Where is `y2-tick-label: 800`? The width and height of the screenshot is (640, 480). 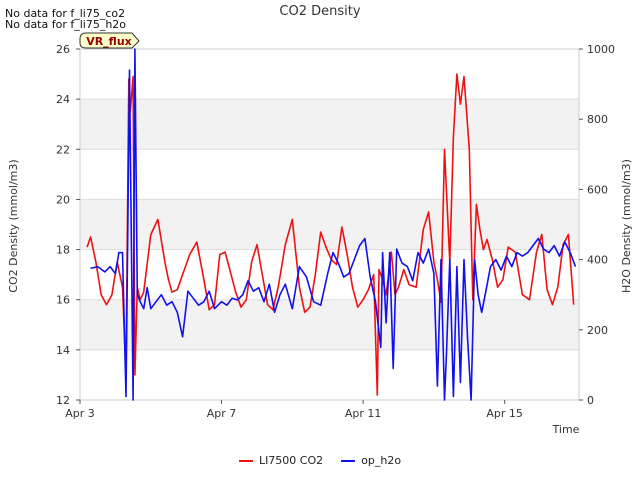 y2-tick-label: 800 is located at coordinates (597, 119).